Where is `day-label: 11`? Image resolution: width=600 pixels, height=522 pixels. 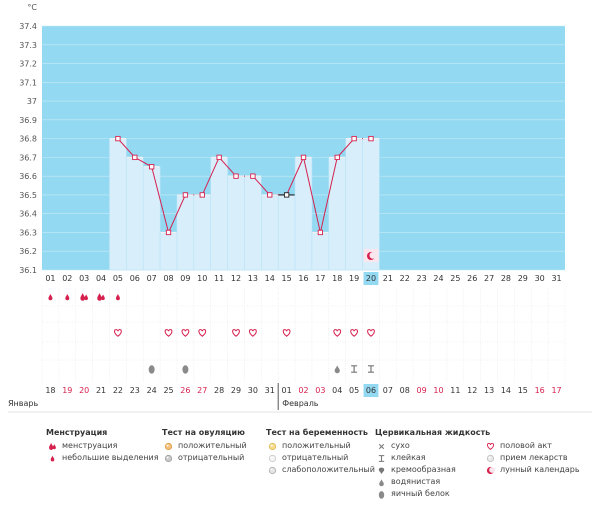
day-label: 11 is located at coordinates (219, 278).